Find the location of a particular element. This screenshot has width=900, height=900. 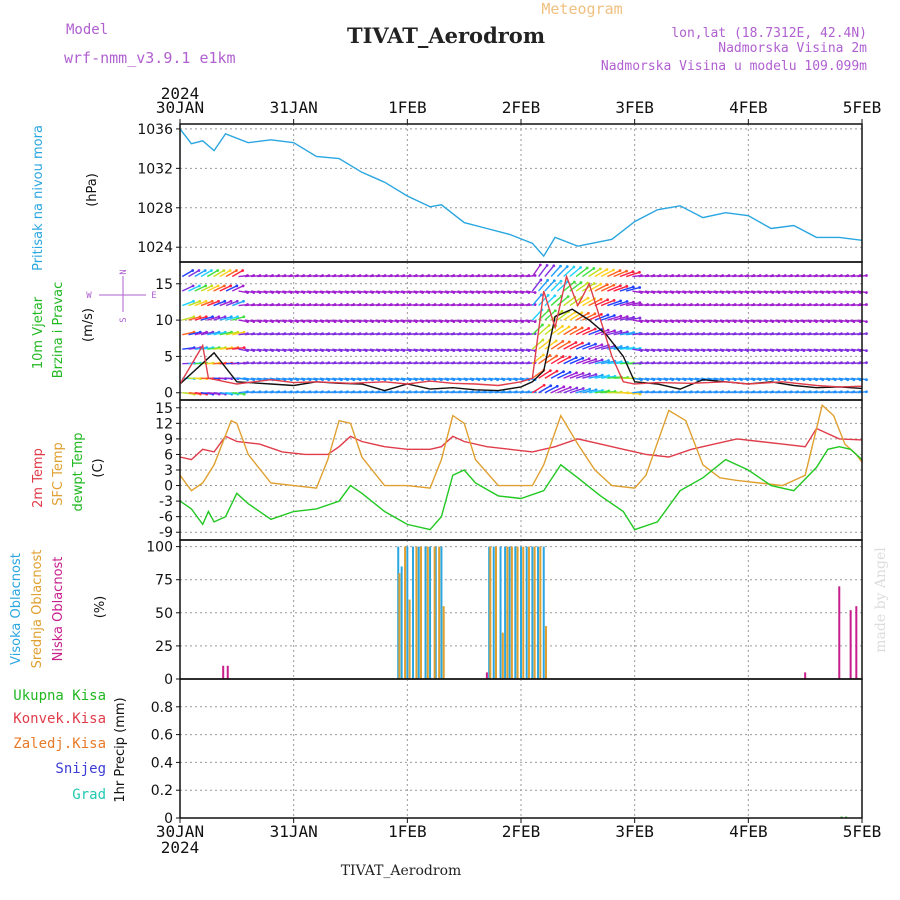

top-time-labels: 30JAN 31JAN 1FEB 2FEB 3FEB 4FEB 5FEB is located at coordinates (518, 107).